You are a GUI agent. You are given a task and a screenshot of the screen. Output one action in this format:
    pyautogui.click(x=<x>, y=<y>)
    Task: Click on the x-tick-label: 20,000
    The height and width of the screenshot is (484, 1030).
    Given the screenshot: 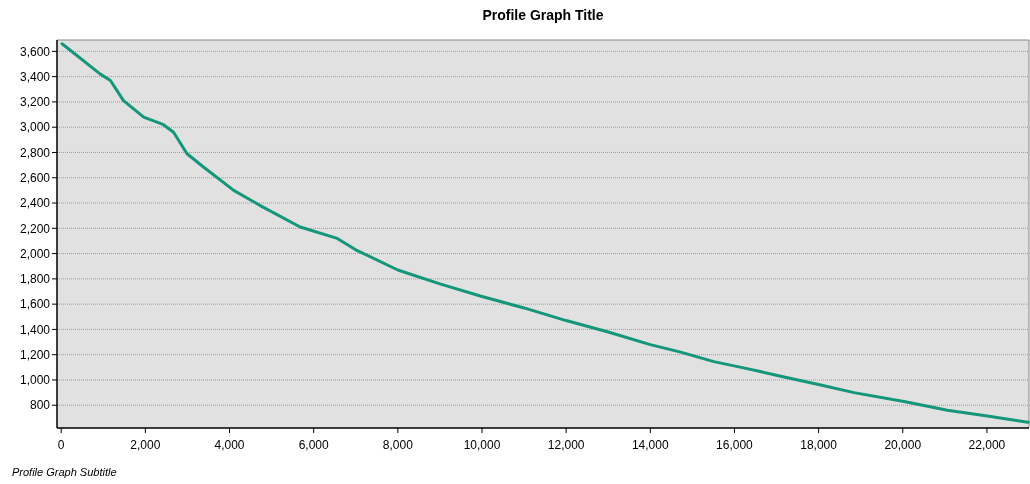 What is the action you would take?
    pyautogui.click(x=903, y=445)
    